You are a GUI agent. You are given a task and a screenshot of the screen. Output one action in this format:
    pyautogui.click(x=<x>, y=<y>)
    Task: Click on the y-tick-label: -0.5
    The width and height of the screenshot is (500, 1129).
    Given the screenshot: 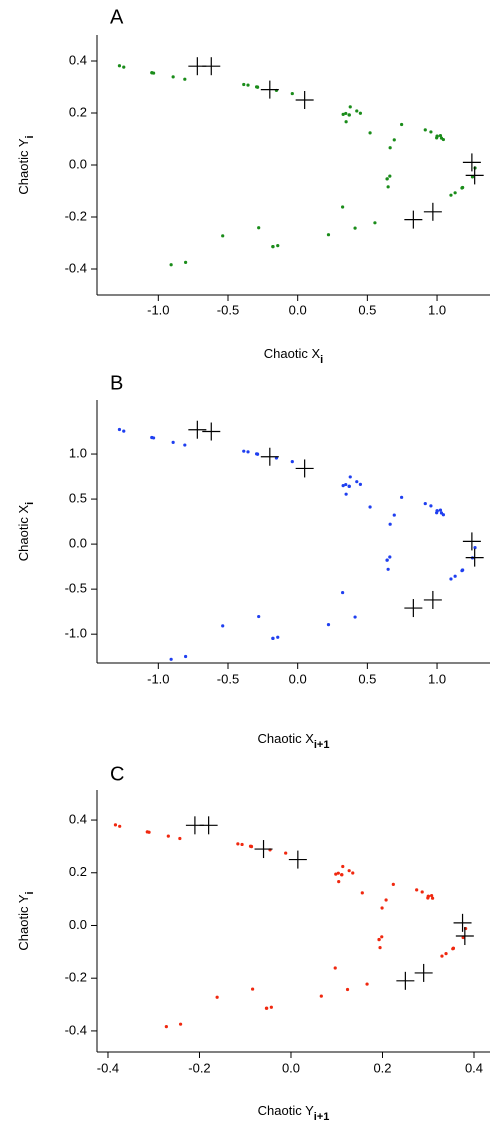 What is the action you would take?
    pyautogui.click(x=76, y=588)
    